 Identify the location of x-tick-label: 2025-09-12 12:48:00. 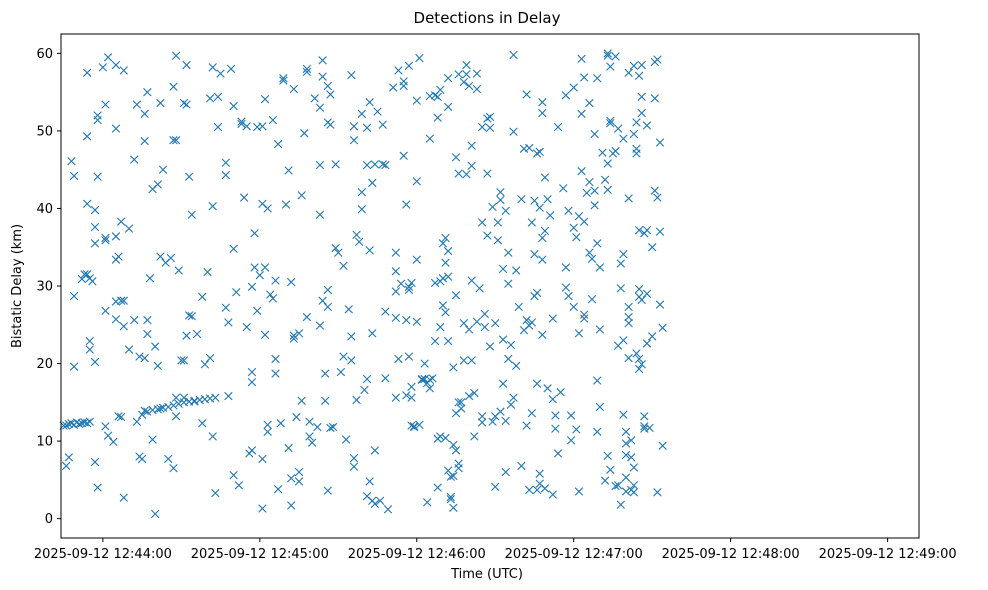
(731, 554).